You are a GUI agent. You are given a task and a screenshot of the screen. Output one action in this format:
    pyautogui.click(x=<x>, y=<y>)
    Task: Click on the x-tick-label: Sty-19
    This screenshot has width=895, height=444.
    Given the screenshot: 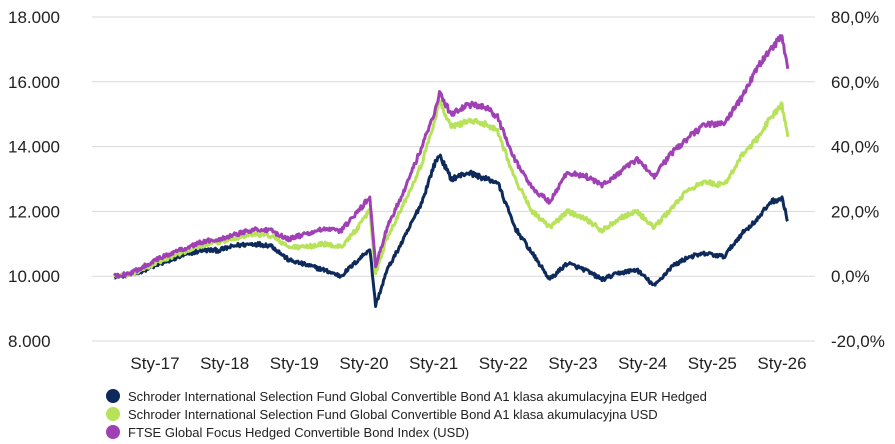 What is the action you would take?
    pyautogui.click(x=294, y=363)
    